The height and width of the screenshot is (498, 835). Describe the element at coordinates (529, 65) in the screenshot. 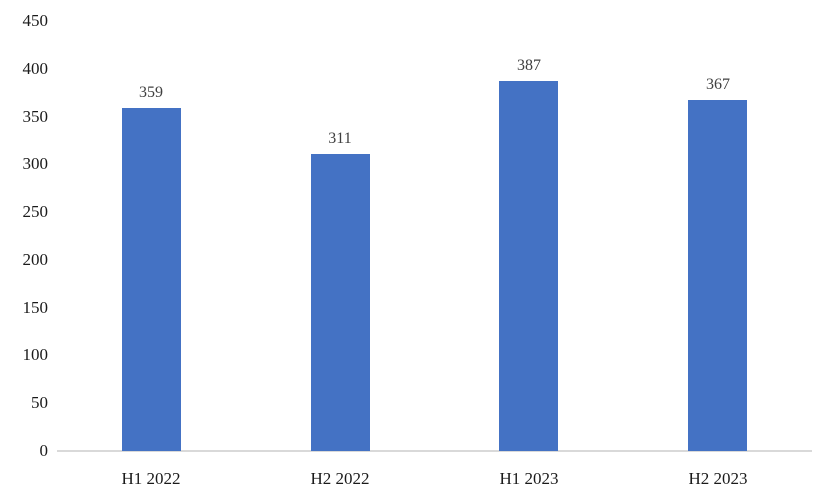

I see `bar-value-label: 387` at that location.